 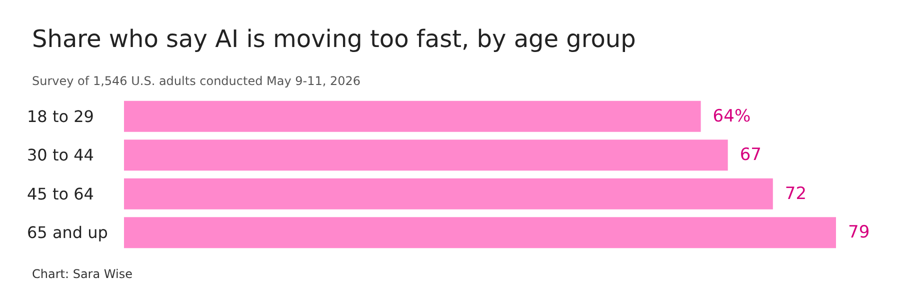 I want to click on data-label: 72, so click(x=795, y=194).